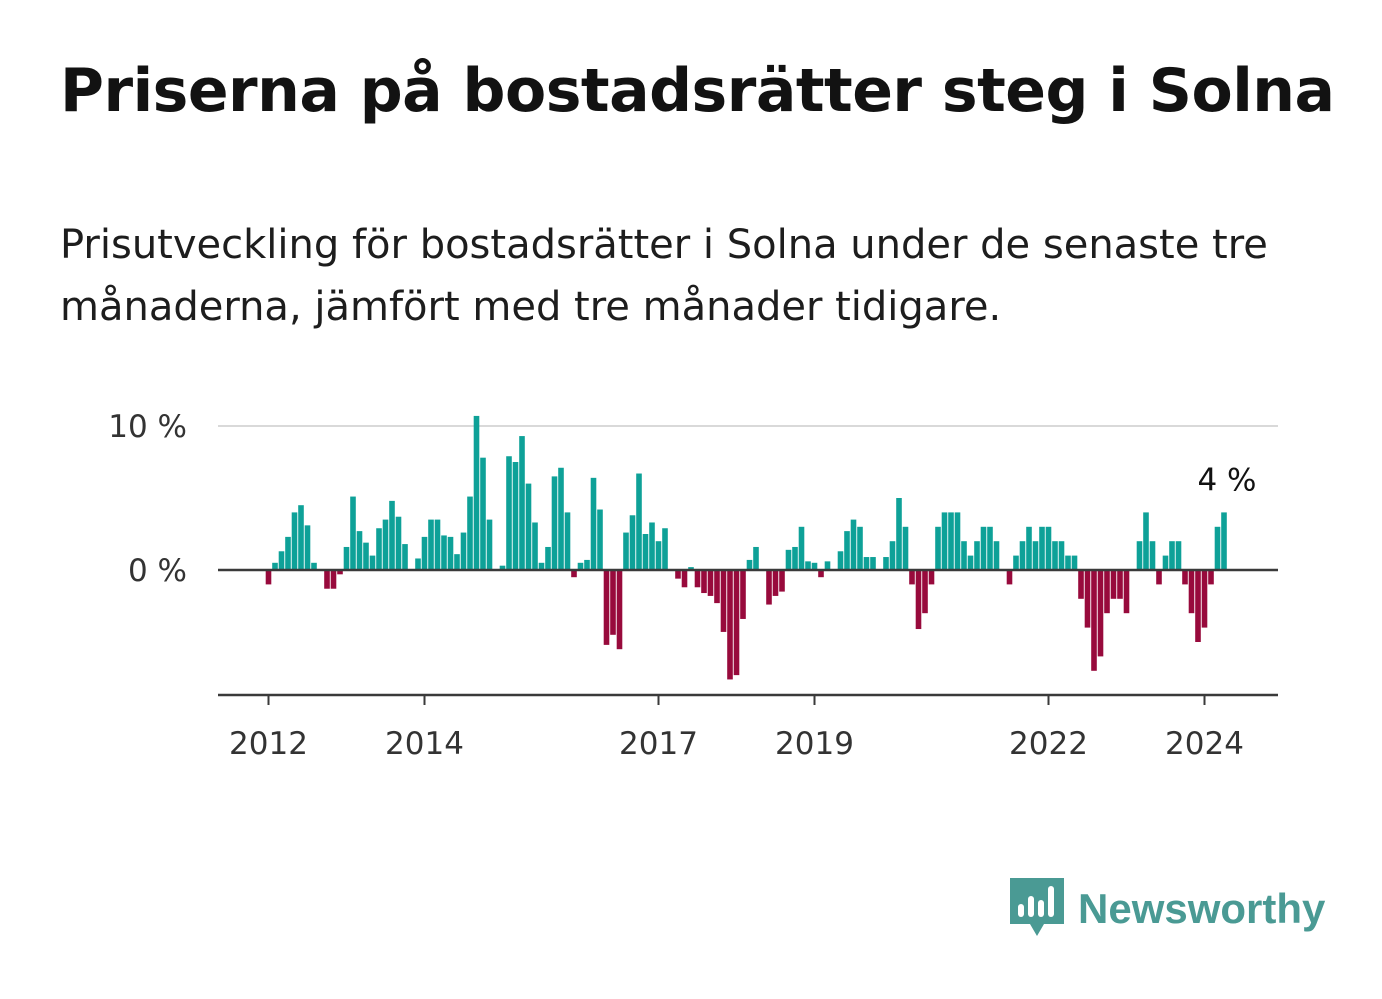 This screenshot has height=999, width=1382. Describe the element at coordinates (268, 744) in the screenshot. I see `x-tick-label: 2012` at that location.